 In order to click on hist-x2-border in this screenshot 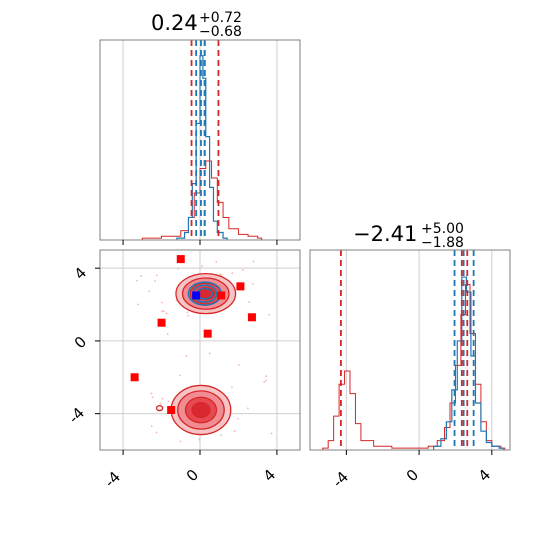, I will do `click(410, 350)`.